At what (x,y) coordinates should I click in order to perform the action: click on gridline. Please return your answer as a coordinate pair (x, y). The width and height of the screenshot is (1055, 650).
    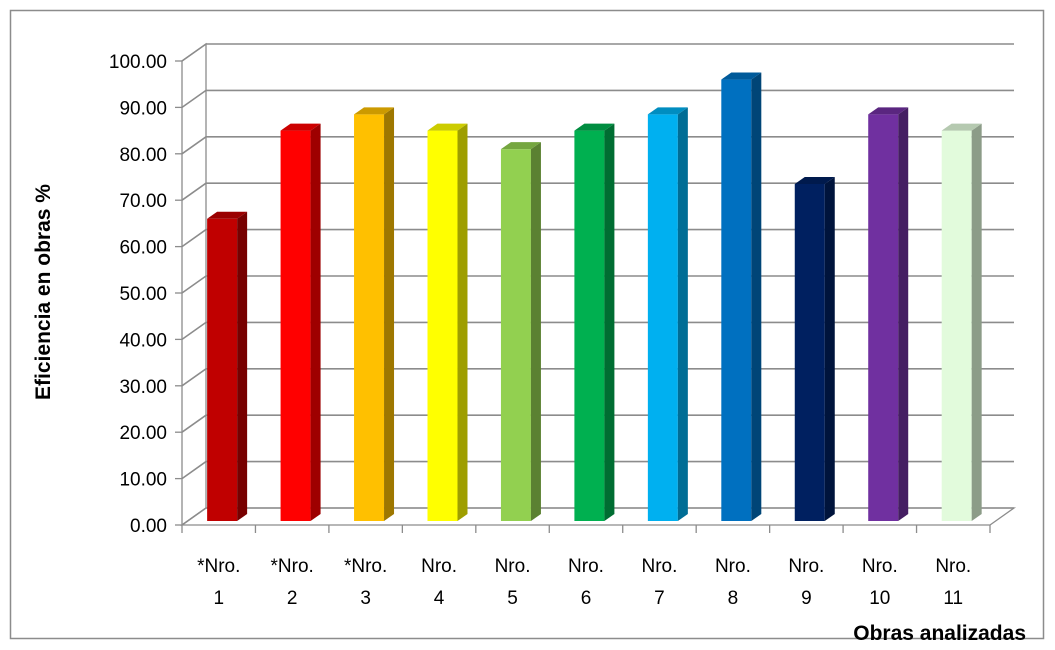
    Looking at the image, I should click on (597, 52).